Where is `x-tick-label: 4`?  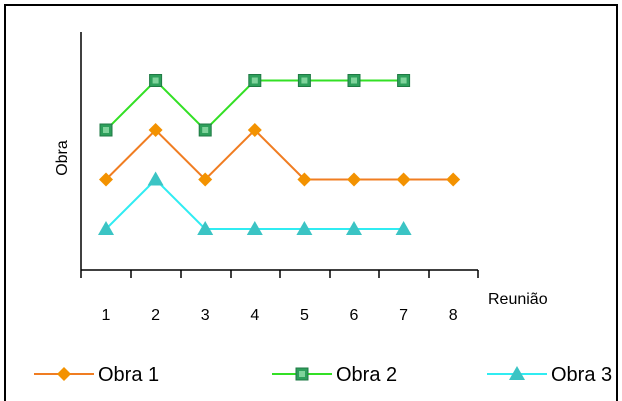 x-tick-label: 4 is located at coordinates (254, 315).